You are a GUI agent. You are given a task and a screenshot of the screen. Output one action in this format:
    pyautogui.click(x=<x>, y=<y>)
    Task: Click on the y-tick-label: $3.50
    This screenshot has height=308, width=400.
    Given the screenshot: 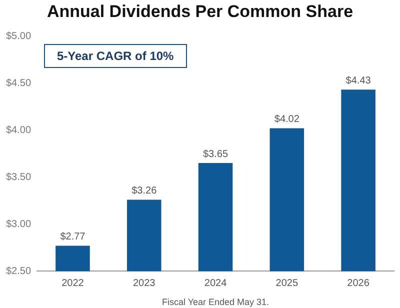 What is the action you would take?
    pyautogui.click(x=19, y=177)
    